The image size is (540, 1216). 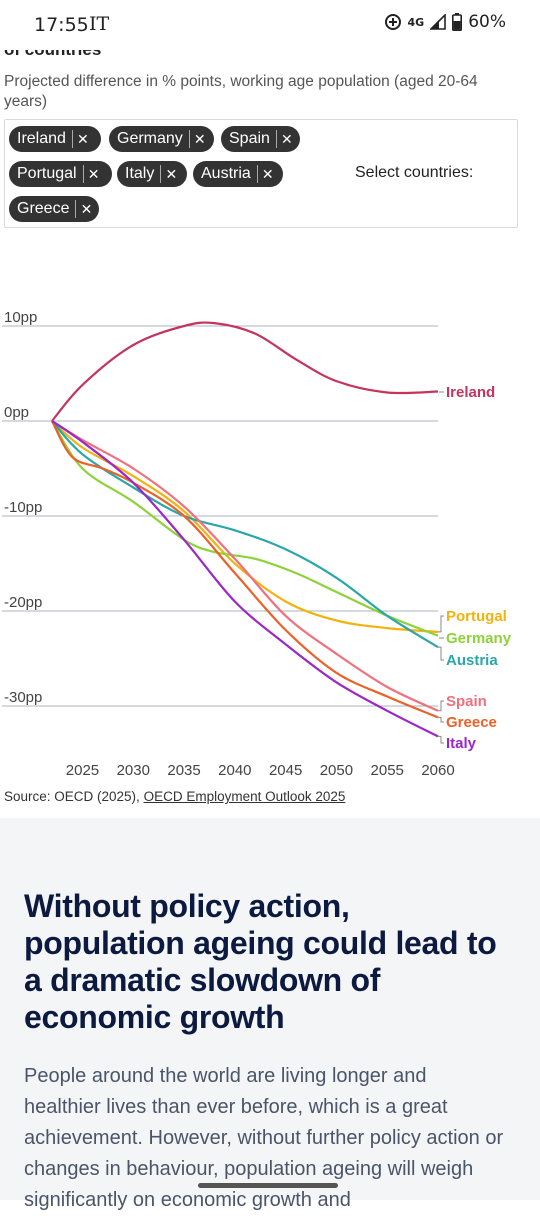 I want to click on status-carrier: IT, so click(x=99, y=24).